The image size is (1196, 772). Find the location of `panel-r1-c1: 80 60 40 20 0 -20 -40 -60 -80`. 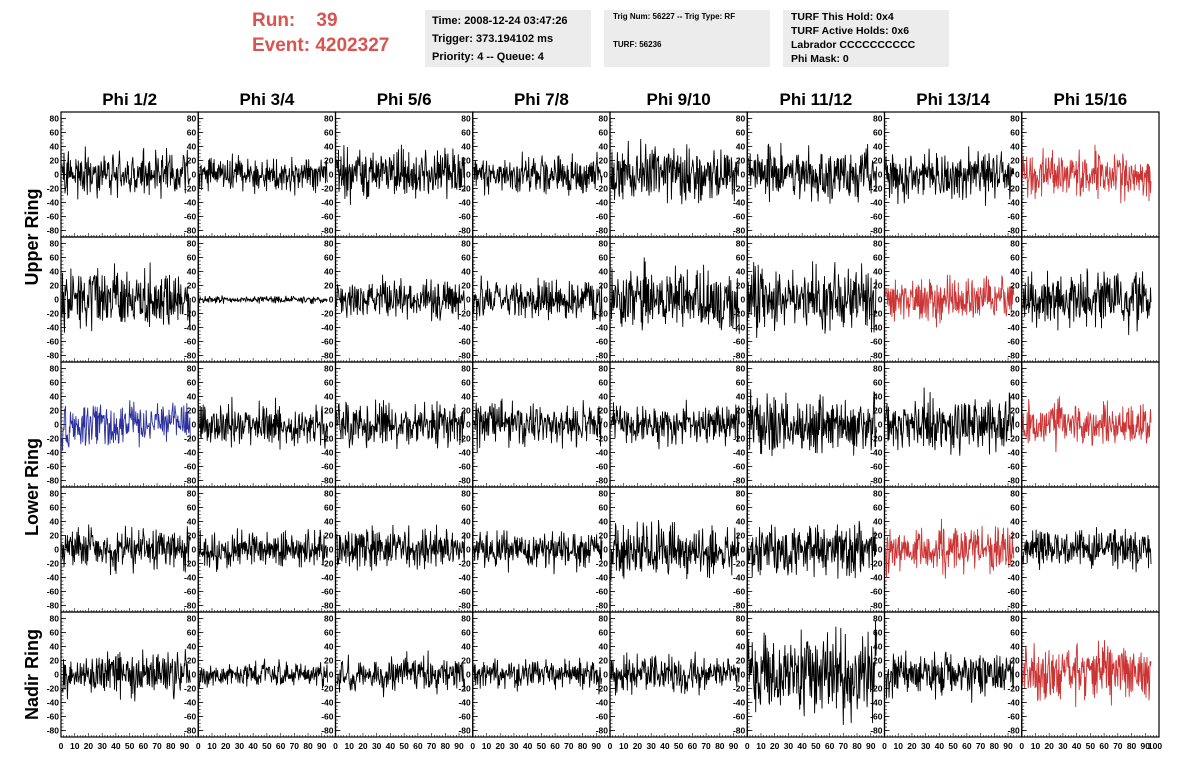

panel-r1-c1: 80 60 40 20 0 -20 -40 -60 -80 is located at coordinates (123, 174).